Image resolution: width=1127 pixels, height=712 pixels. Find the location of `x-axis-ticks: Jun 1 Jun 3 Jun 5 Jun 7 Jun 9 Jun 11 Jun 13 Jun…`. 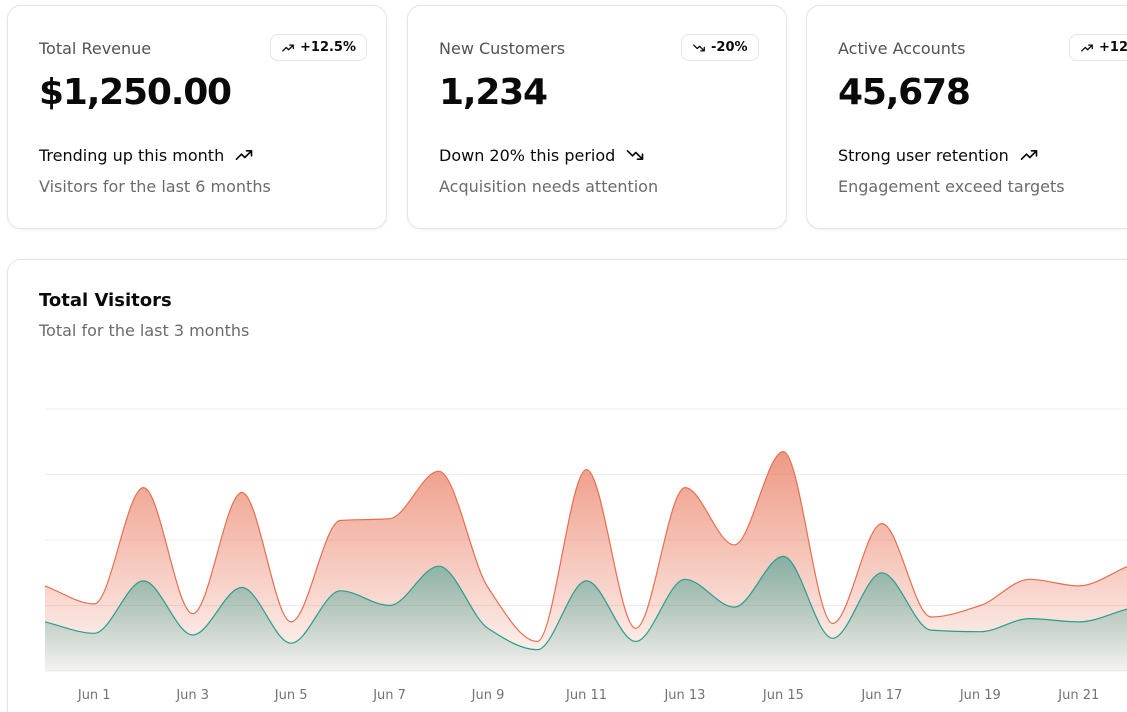

x-axis-ticks: Jun 1 Jun 3 Jun 5 Jun 7 Jun 9 Jun 11 Jun 13 Jun… is located at coordinates (588, 695).